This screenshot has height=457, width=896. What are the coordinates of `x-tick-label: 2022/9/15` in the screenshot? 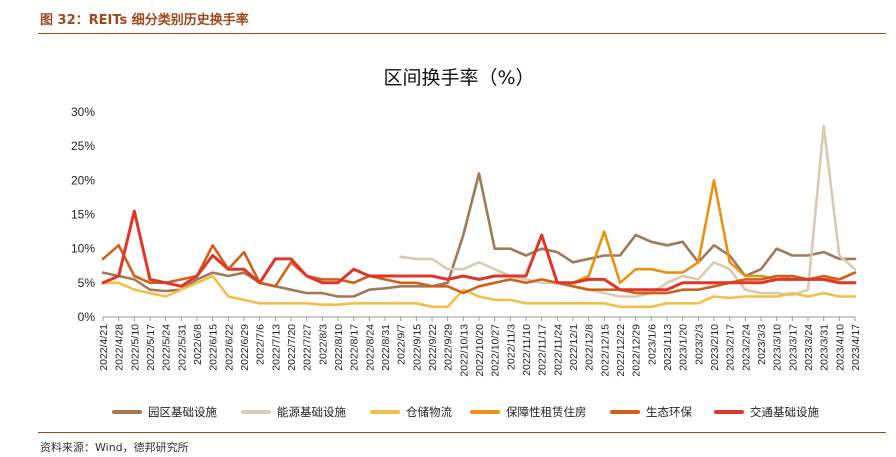 It's located at (417, 347).